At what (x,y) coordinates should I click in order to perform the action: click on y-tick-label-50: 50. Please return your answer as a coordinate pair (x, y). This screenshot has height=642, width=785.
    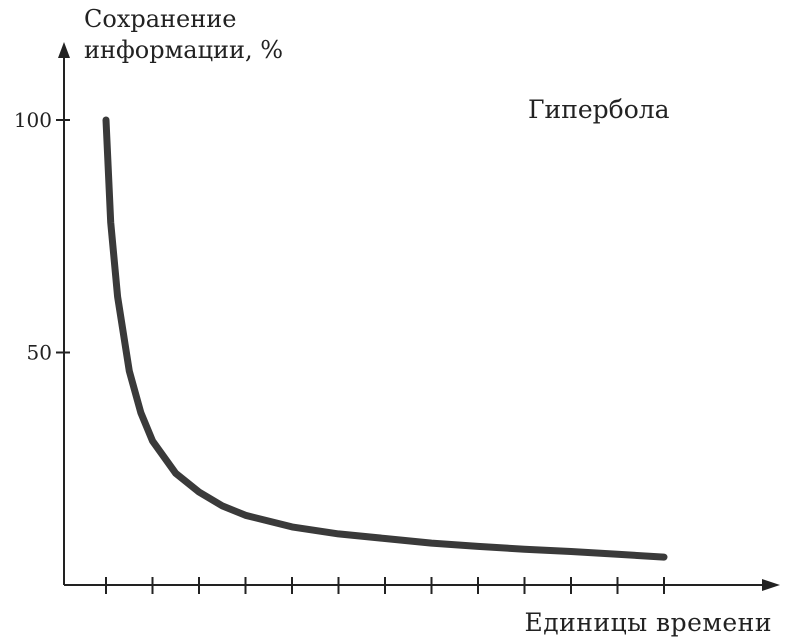
    Looking at the image, I should click on (39, 353).